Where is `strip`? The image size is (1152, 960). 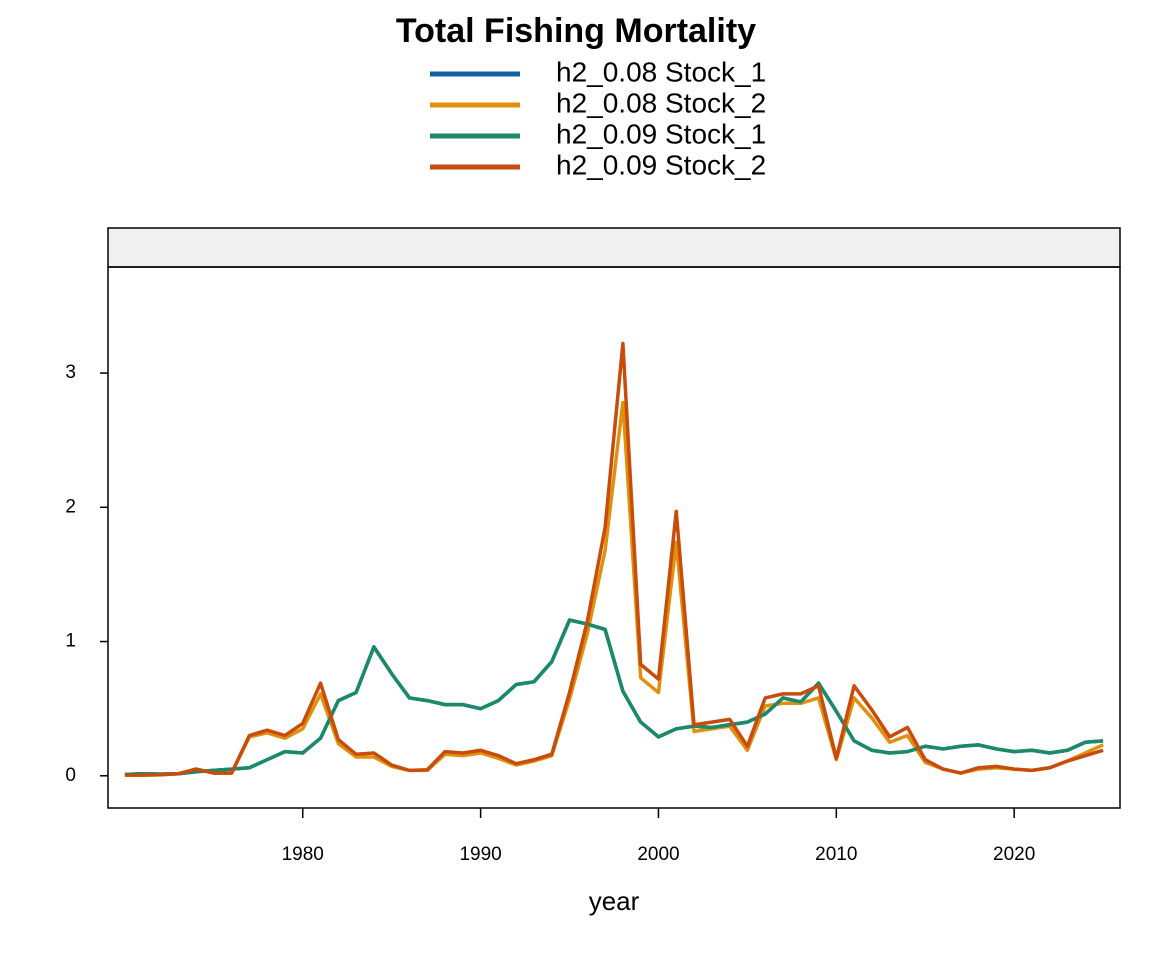
strip is located at coordinates (614, 247).